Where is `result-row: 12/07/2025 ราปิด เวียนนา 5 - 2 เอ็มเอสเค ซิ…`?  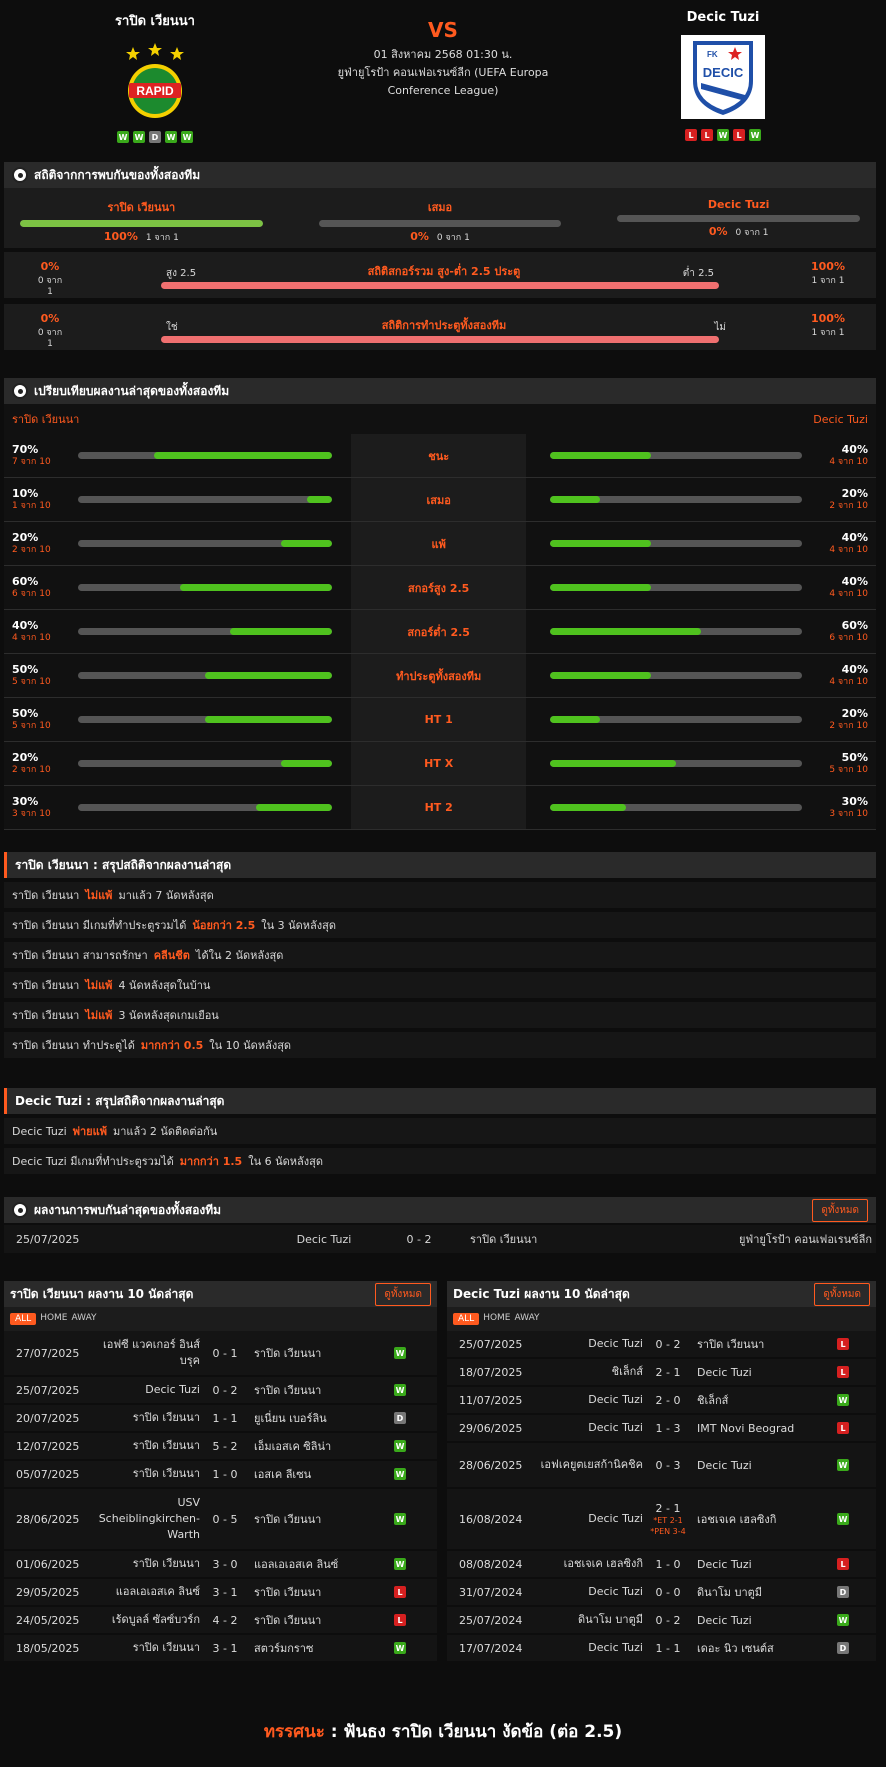 result-row: 12/07/2025 ราปิด เวียนนา 5 - 2 เอ็มเอสเค ซิ… is located at coordinates (220, 1447).